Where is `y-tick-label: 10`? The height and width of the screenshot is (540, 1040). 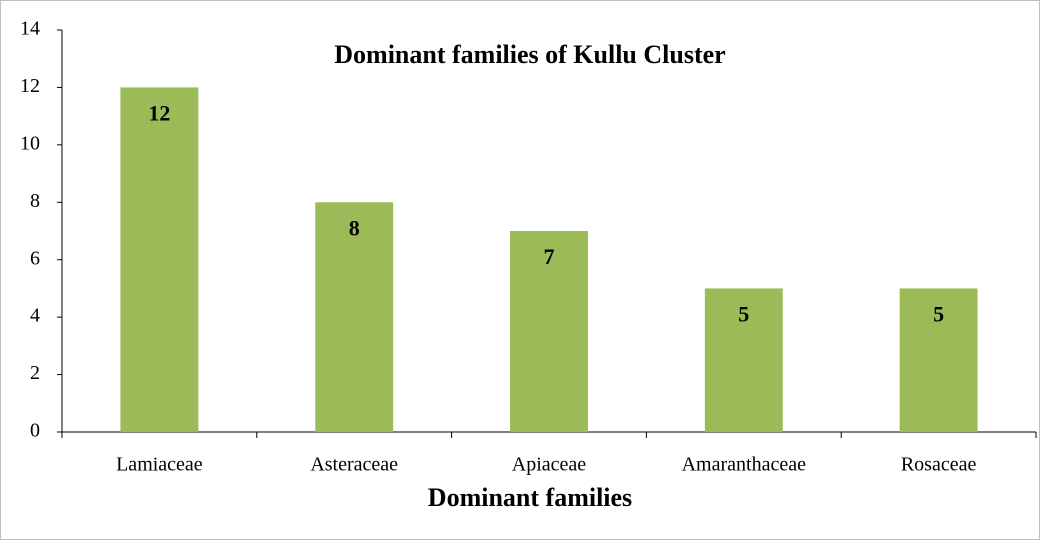 y-tick-label: 10 is located at coordinates (30, 143).